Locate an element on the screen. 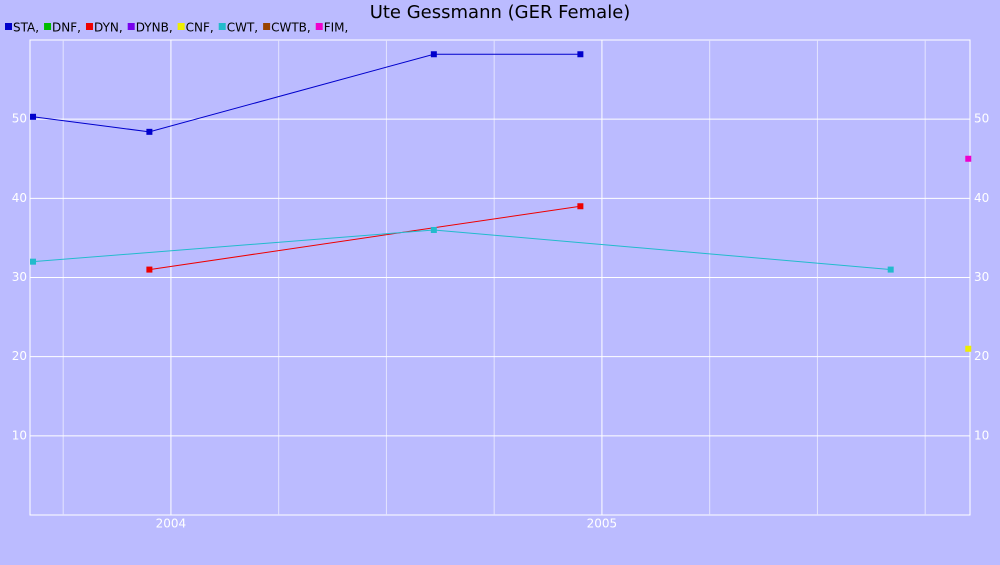  legend-label: DNF, is located at coordinates (66, 28).